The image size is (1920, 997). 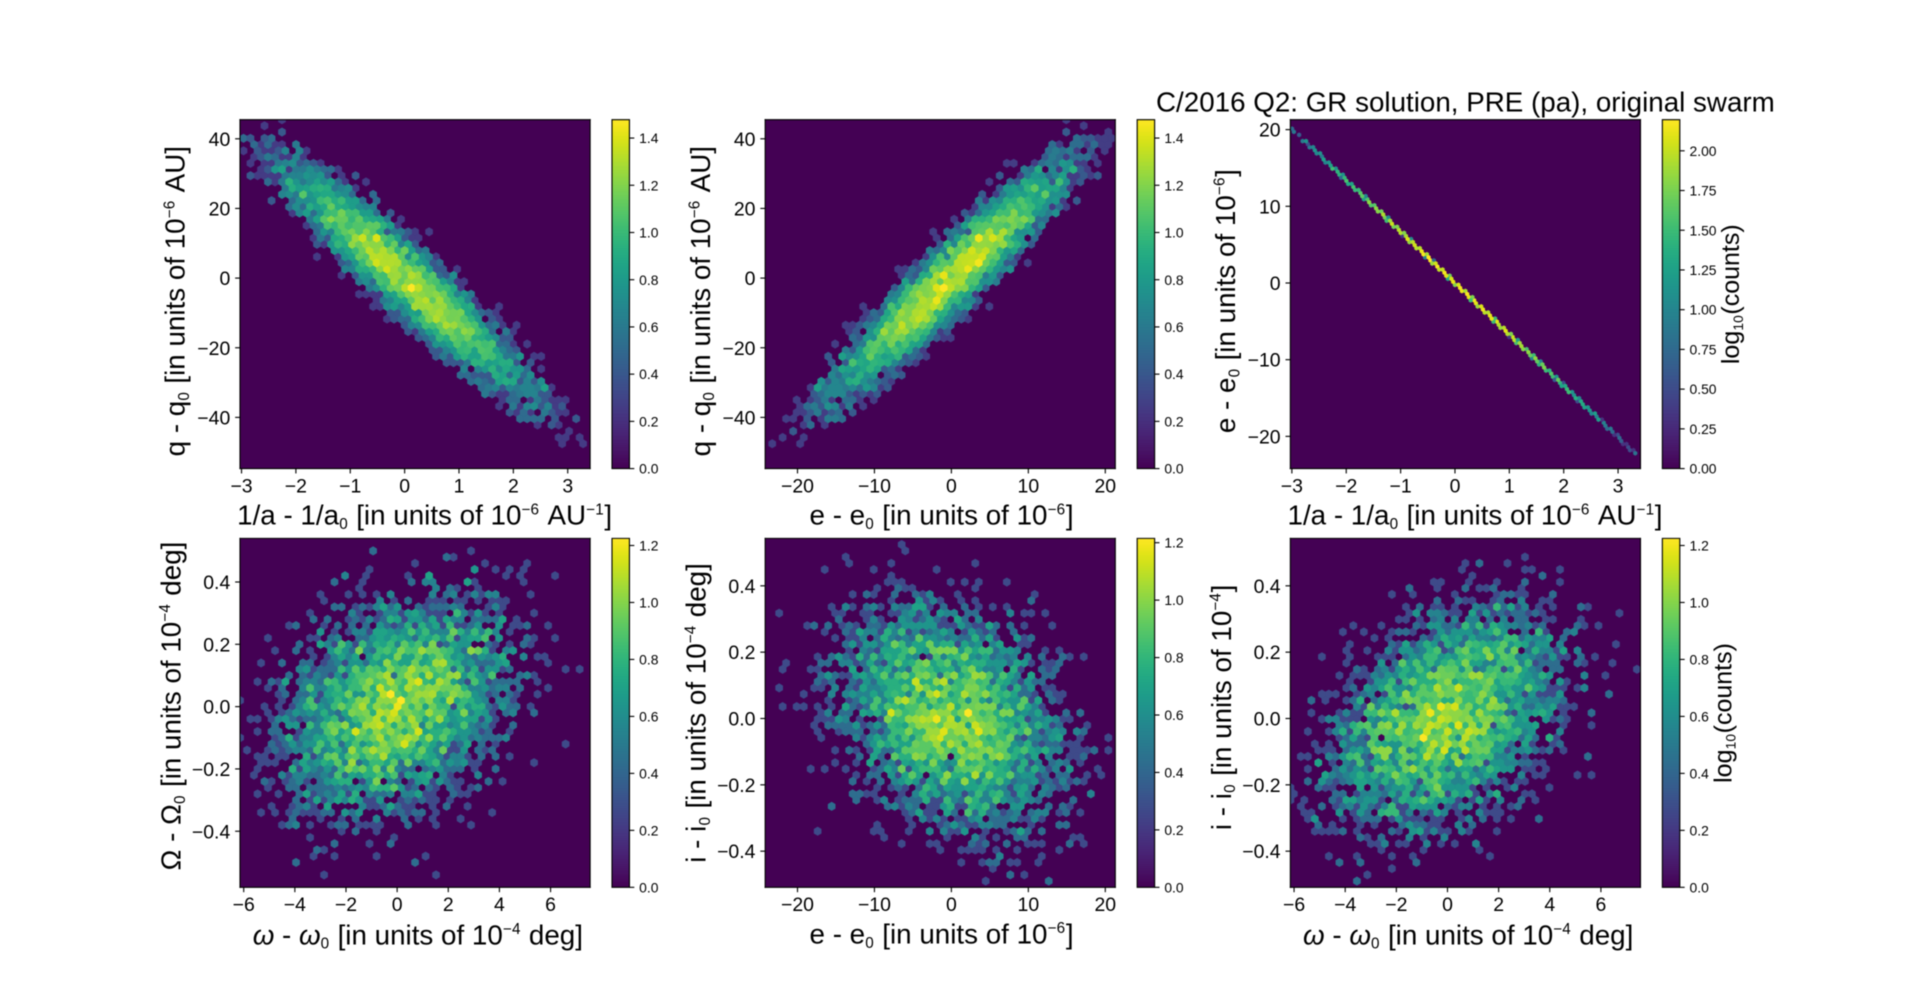 I want to click on svg-text: log(counts)10, so click(x=1731, y=294).